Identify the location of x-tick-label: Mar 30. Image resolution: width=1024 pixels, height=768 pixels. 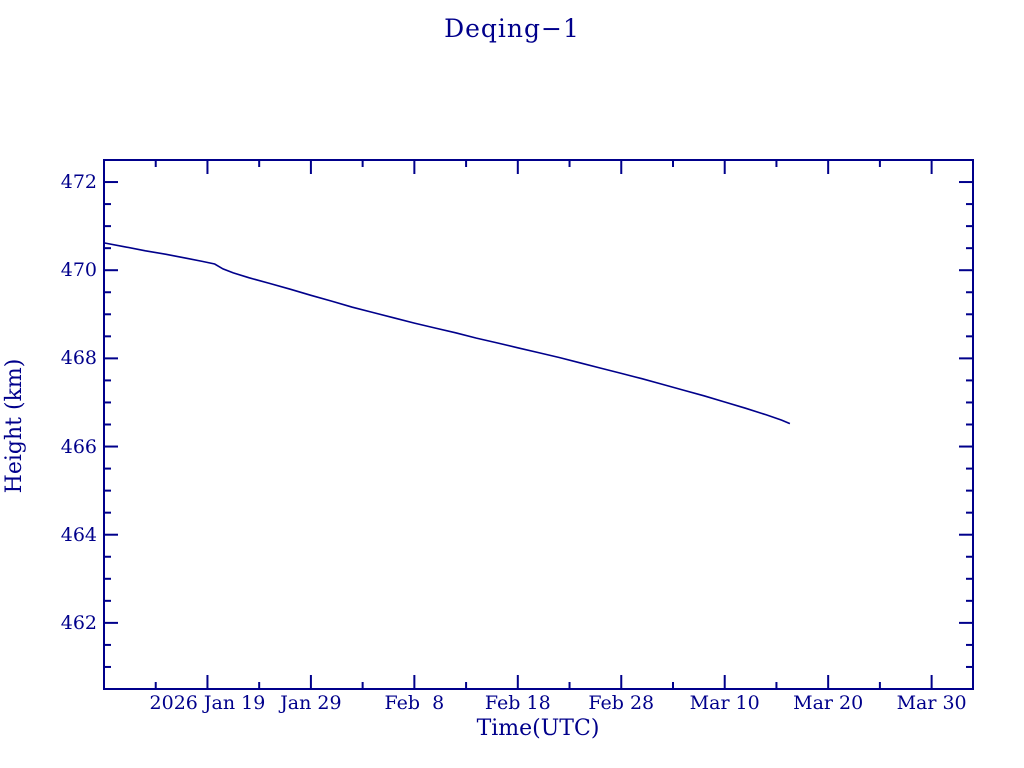
(931, 703).